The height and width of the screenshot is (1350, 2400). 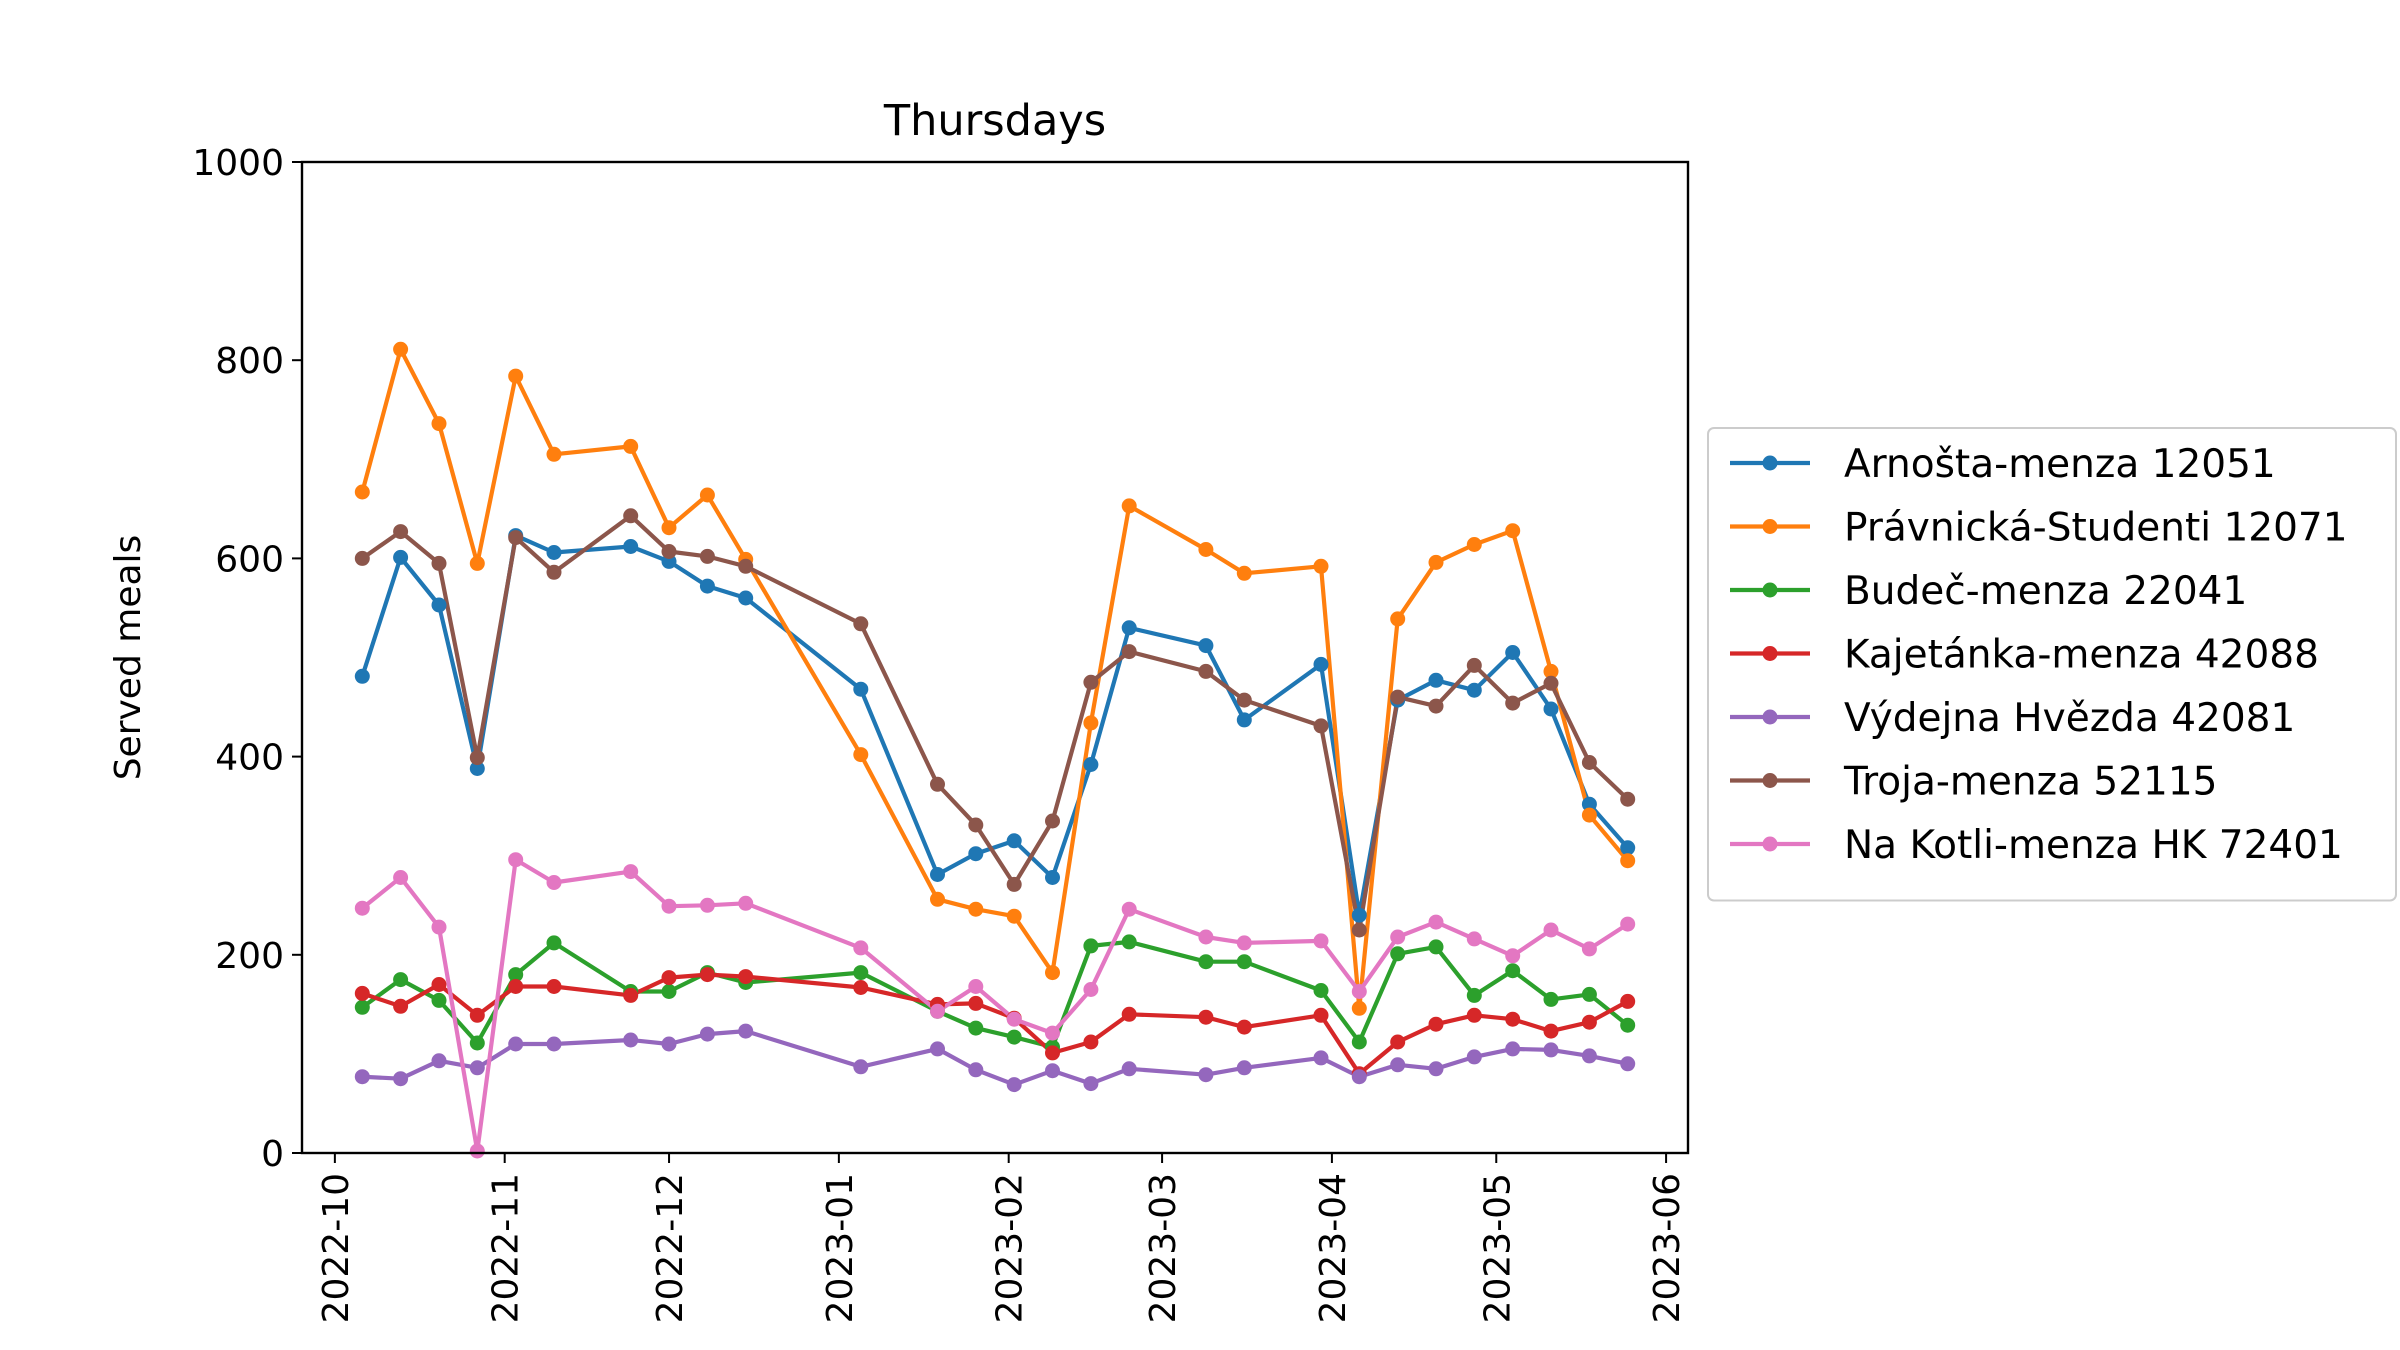 I want to click on y-tick-label: 800, so click(x=249, y=361).